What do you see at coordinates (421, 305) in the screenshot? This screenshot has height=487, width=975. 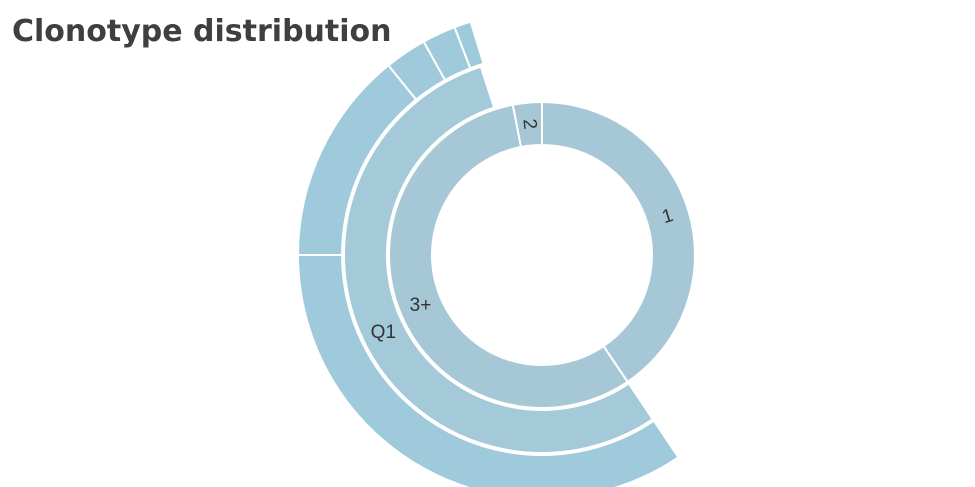 I see `sunburst-label-3plus: 3+` at bounding box center [421, 305].